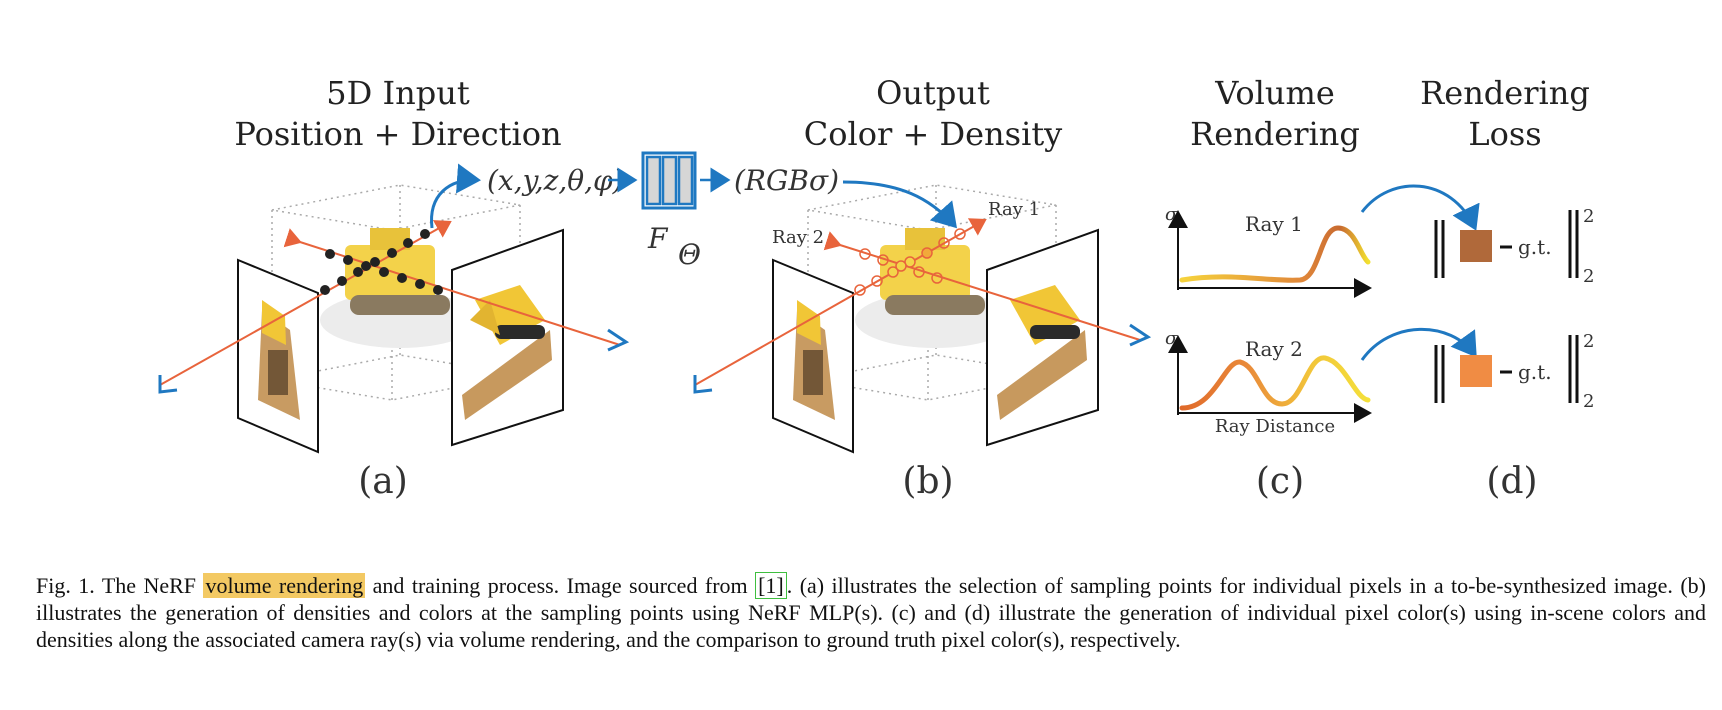  Describe the element at coordinates (1588, 341) in the screenshot. I see `loss-sup-2: 2` at that location.